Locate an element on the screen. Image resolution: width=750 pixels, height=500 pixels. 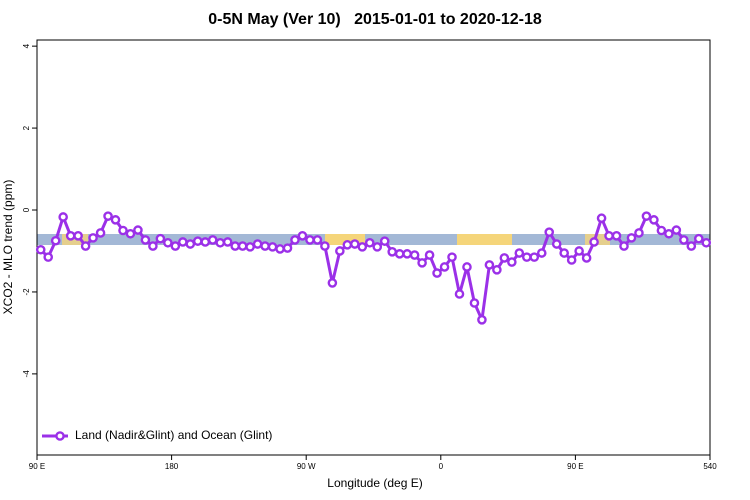
x-tick-label: 540 is located at coordinates (710, 466).